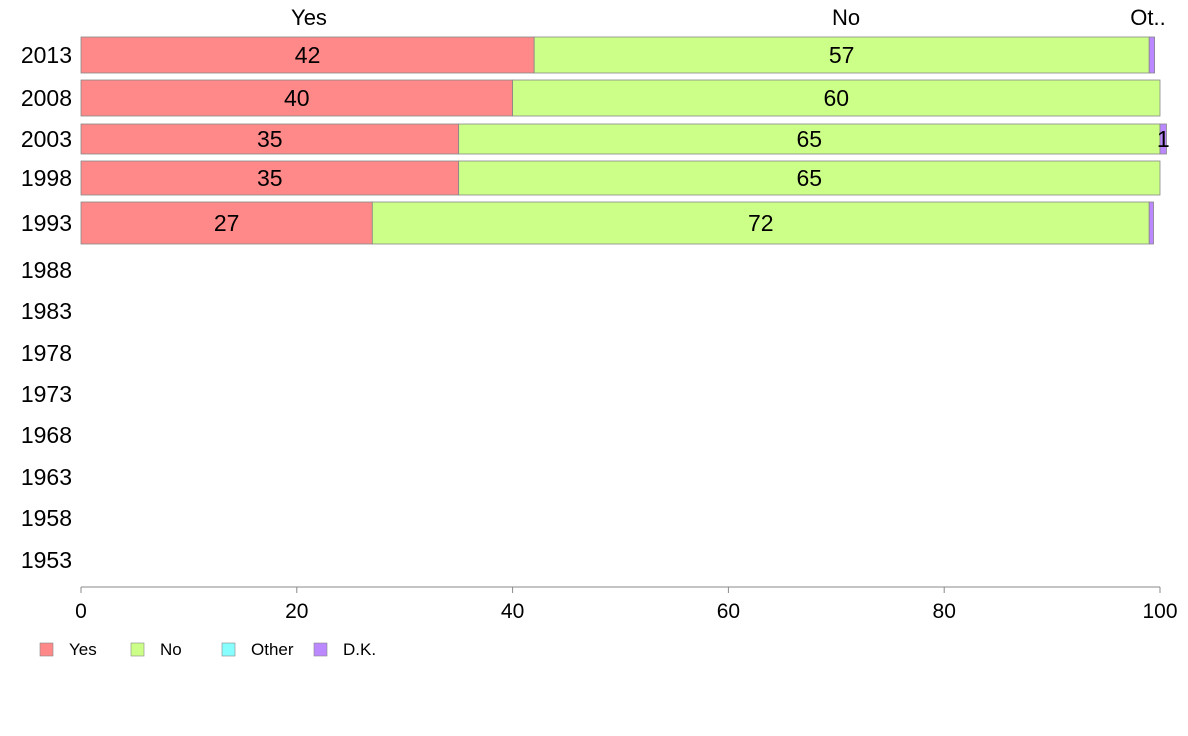 The image size is (1188, 736). What do you see at coordinates (1147, 17) in the screenshot?
I see `top-series-label: Ot..` at bounding box center [1147, 17].